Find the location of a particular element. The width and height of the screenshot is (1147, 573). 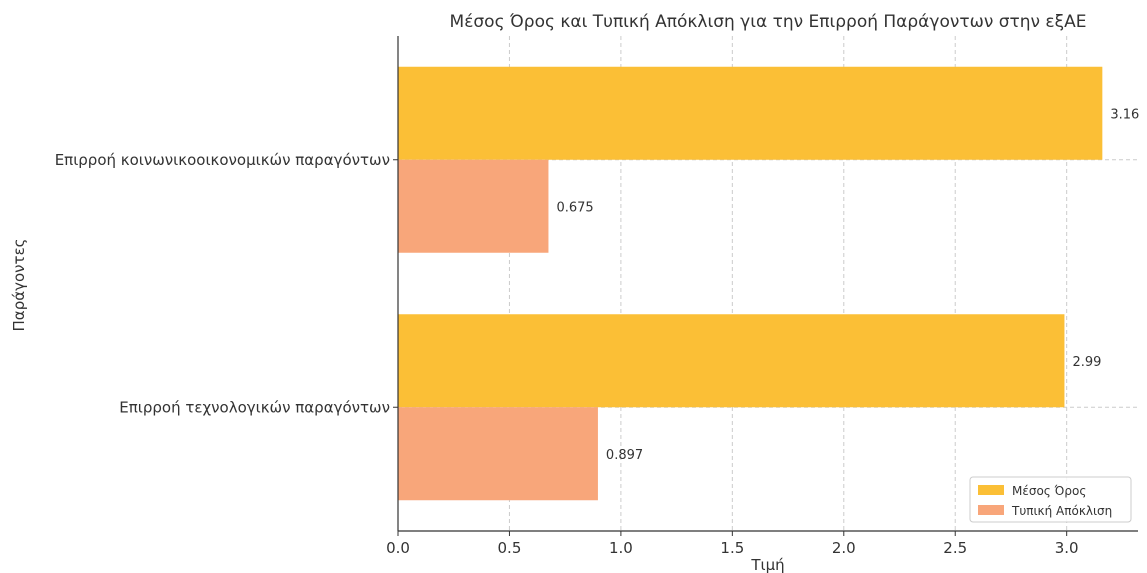

y-tick-label: Επιρροή κοινωνικοοικονομικών παραγόντων is located at coordinates (222, 160).